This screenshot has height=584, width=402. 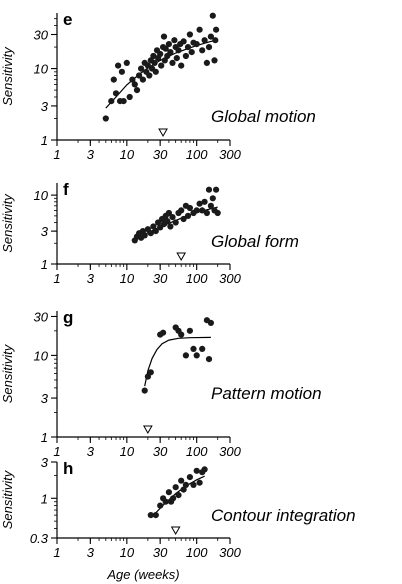 What do you see at coordinates (266, 393) in the screenshot?
I see `panel-label: Pattern motion` at bounding box center [266, 393].